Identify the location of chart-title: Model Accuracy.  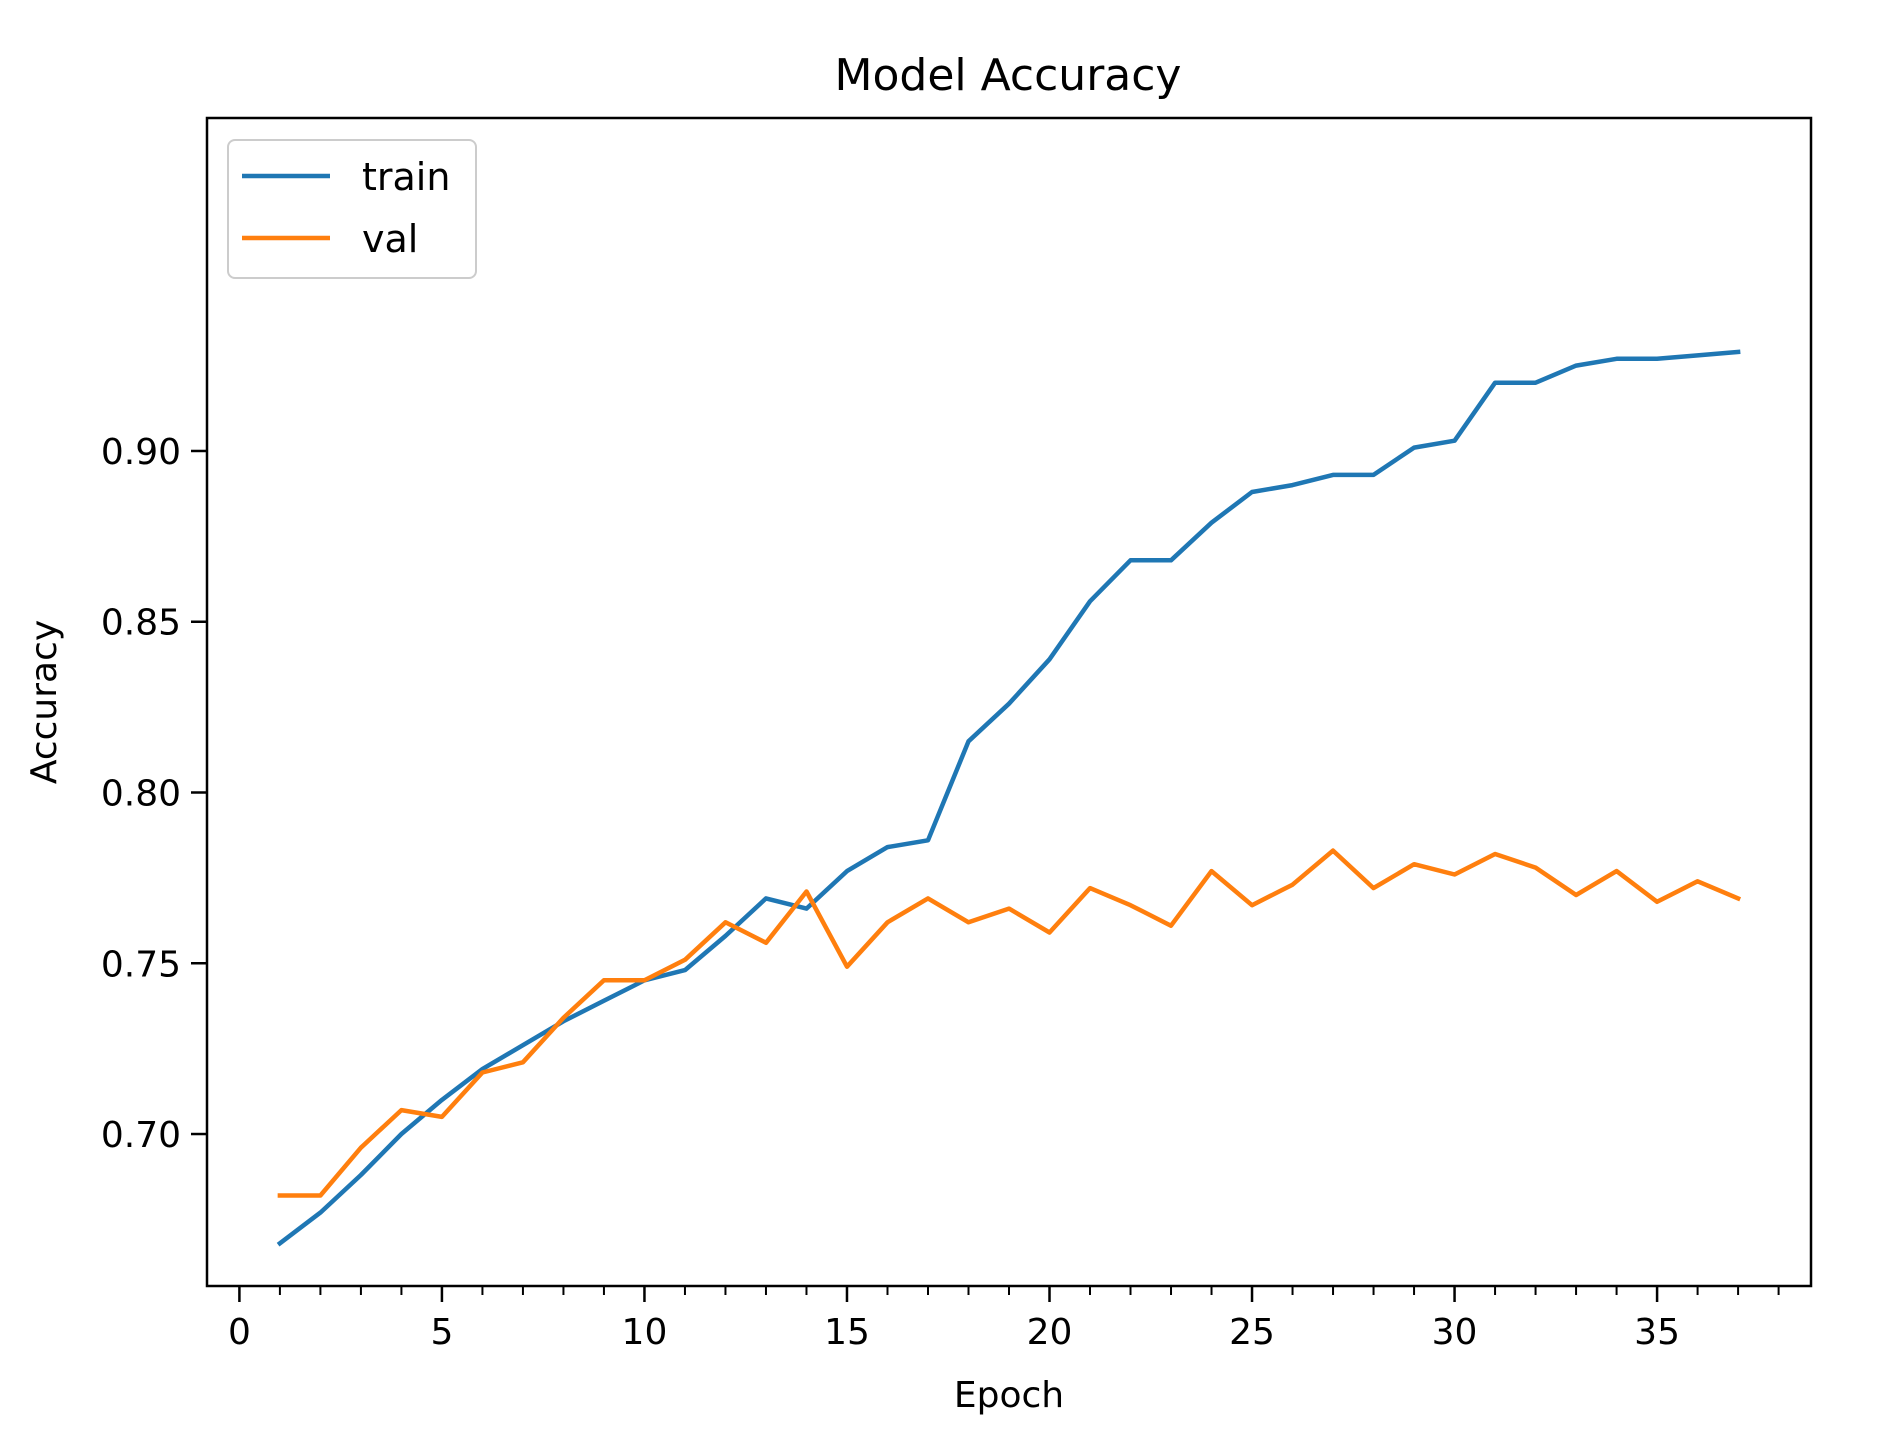
(1008, 75).